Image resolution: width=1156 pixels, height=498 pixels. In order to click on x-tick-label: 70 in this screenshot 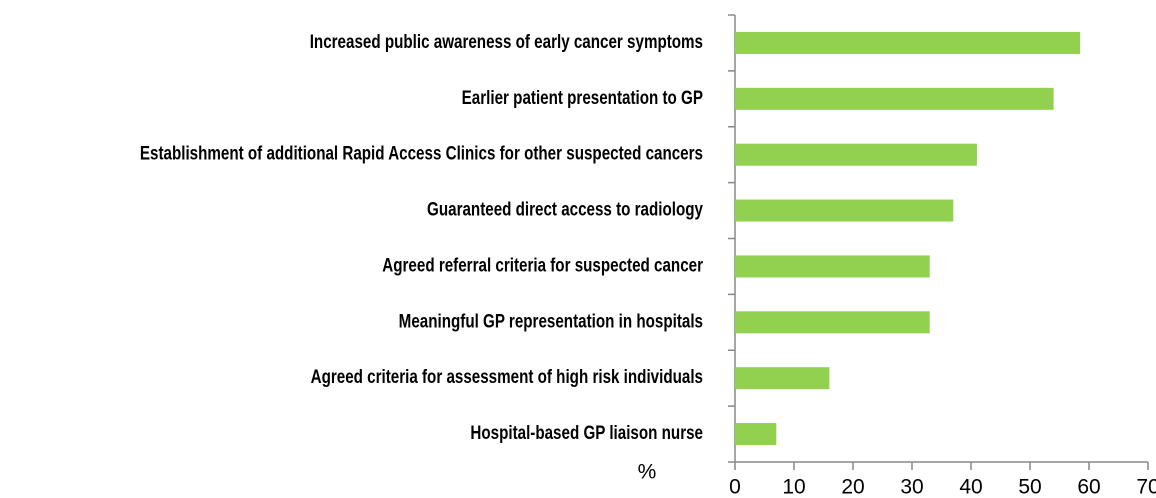, I will do `click(1146, 487)`.